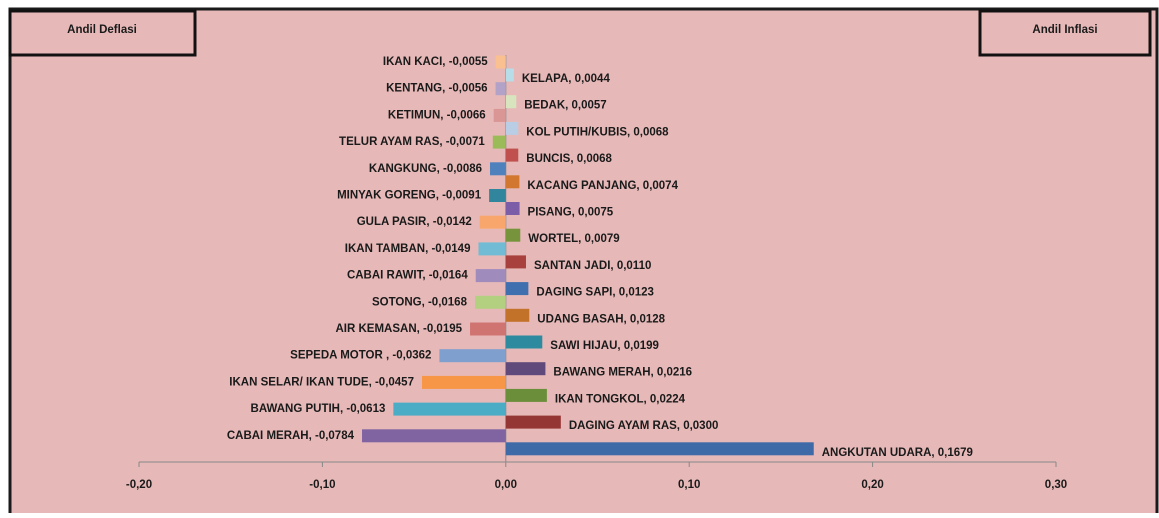 This screenshot has width=1159, height=518. What do you see at coordinates (318, 409) in the screenshot?
I see `data-label: BAWANG PUTIH, -0,0613` at bounding box center [318, 409].